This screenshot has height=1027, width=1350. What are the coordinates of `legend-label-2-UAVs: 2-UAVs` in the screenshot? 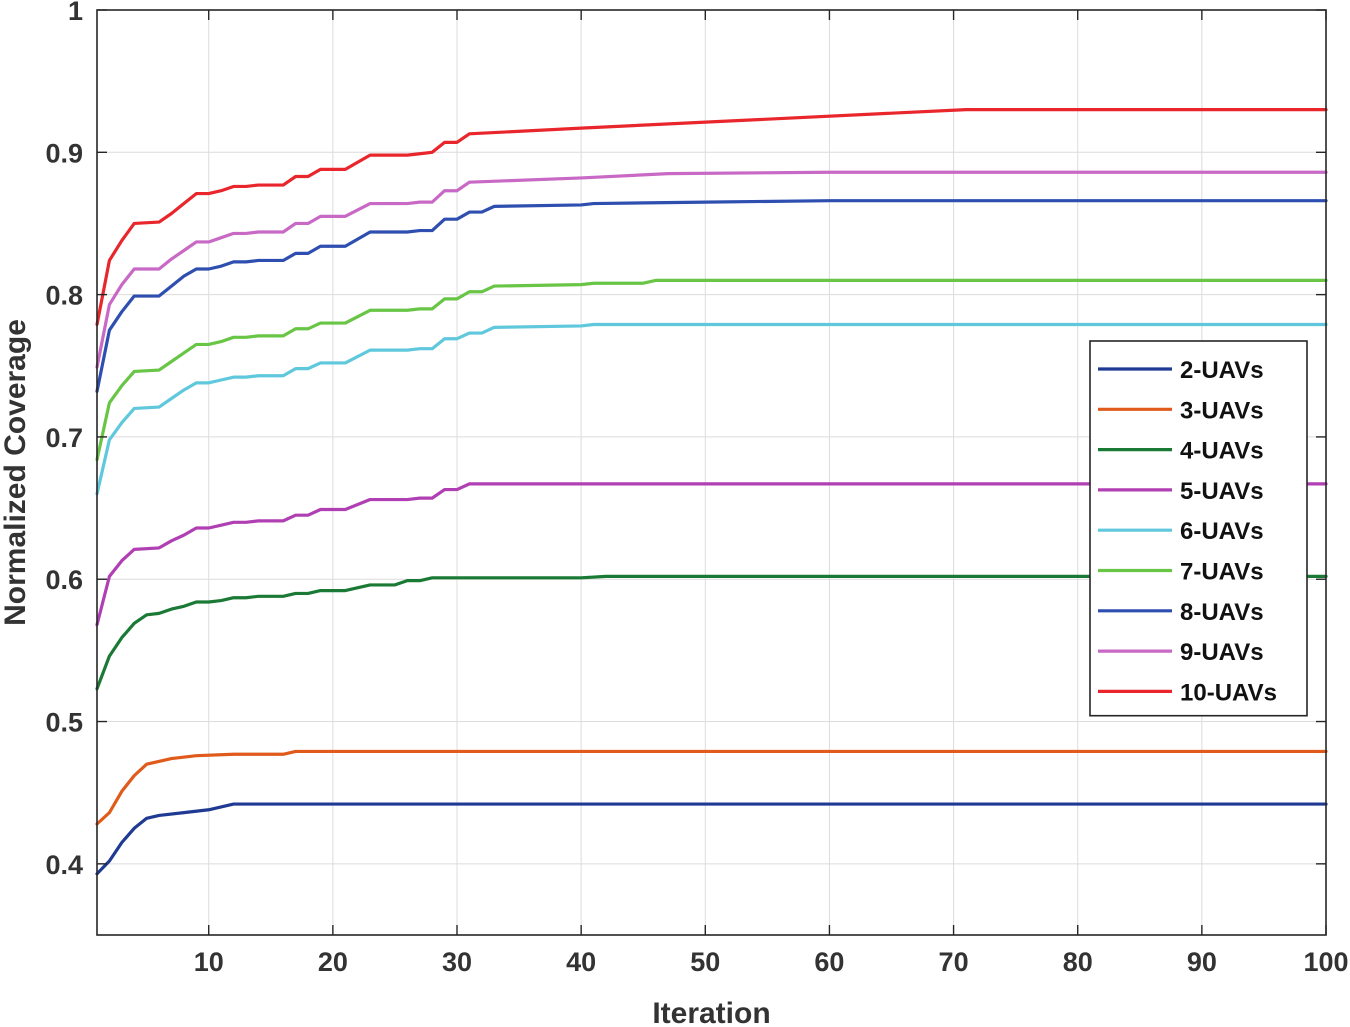 It's located at (1222, 370).